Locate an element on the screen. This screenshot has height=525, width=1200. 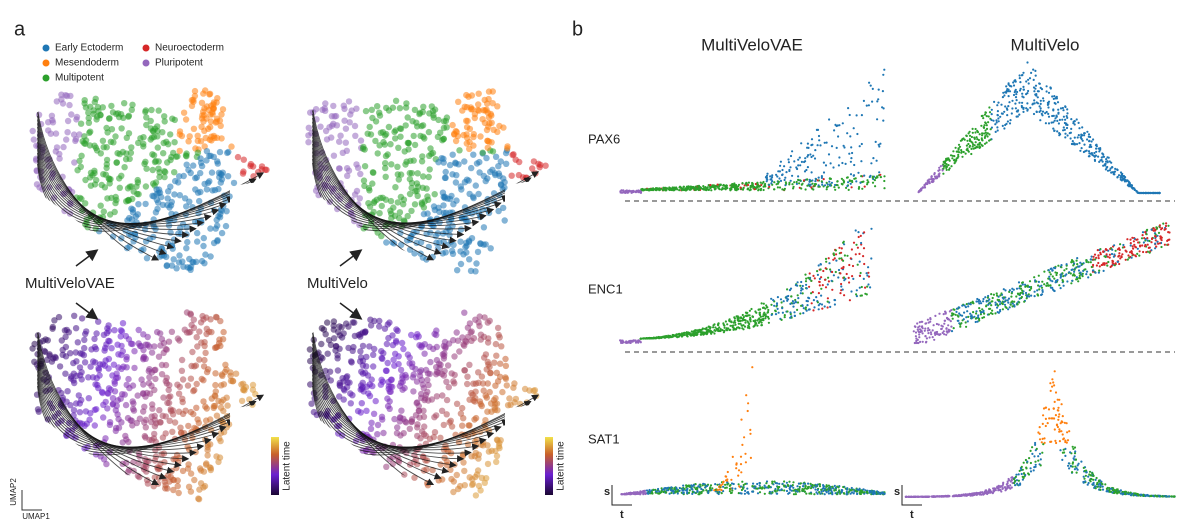
umap-panel is located at coordinates (423, 404).